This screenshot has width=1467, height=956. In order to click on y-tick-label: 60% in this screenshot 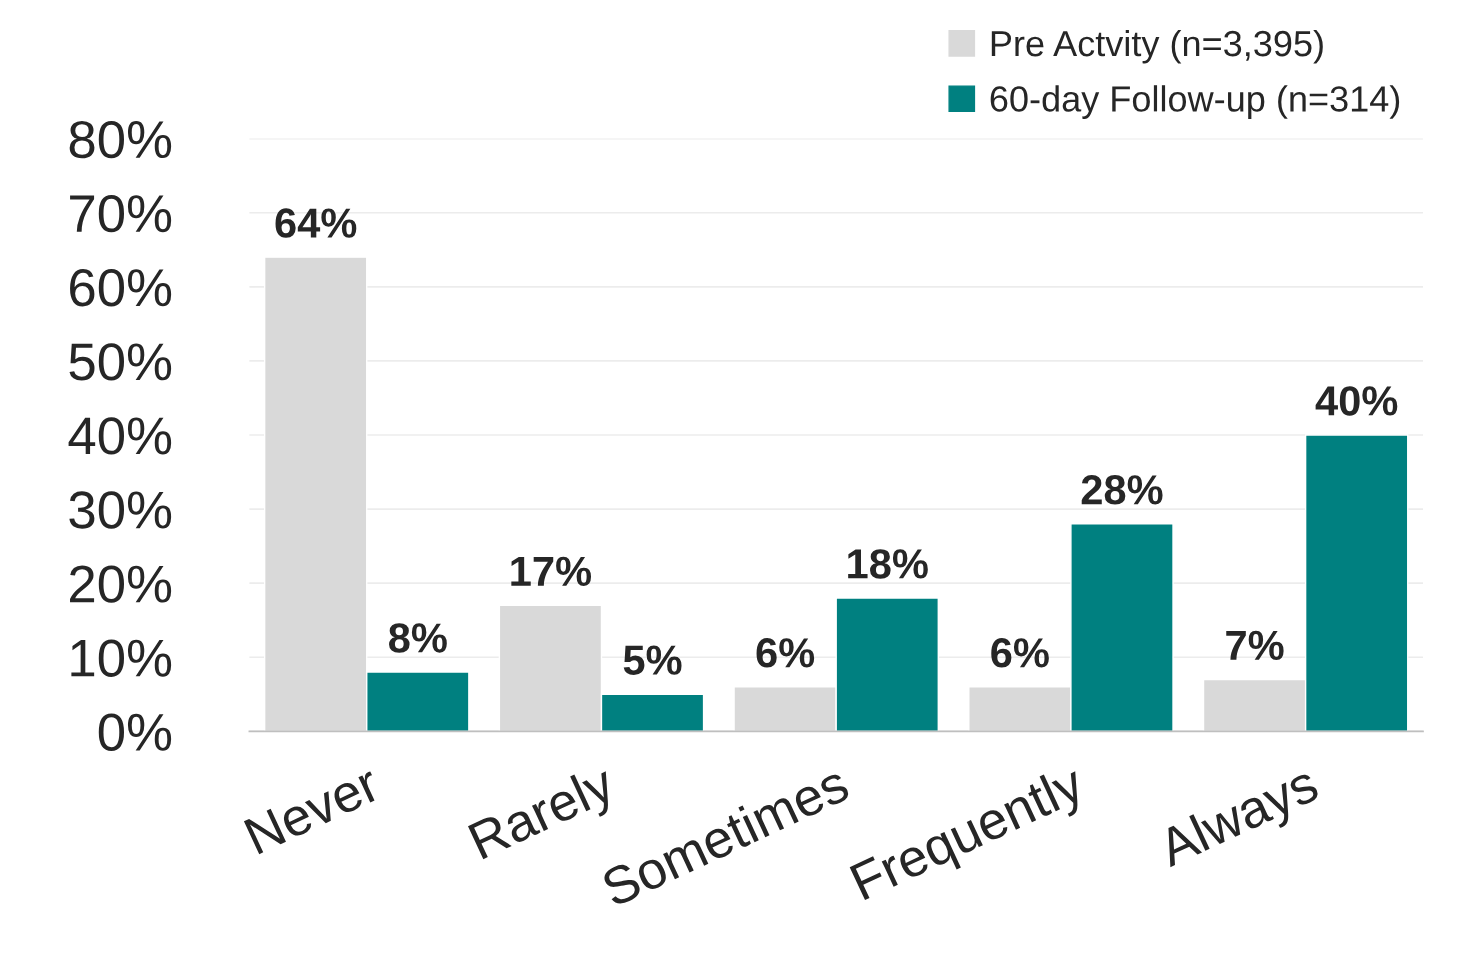, I will do `click(121, 288)`.